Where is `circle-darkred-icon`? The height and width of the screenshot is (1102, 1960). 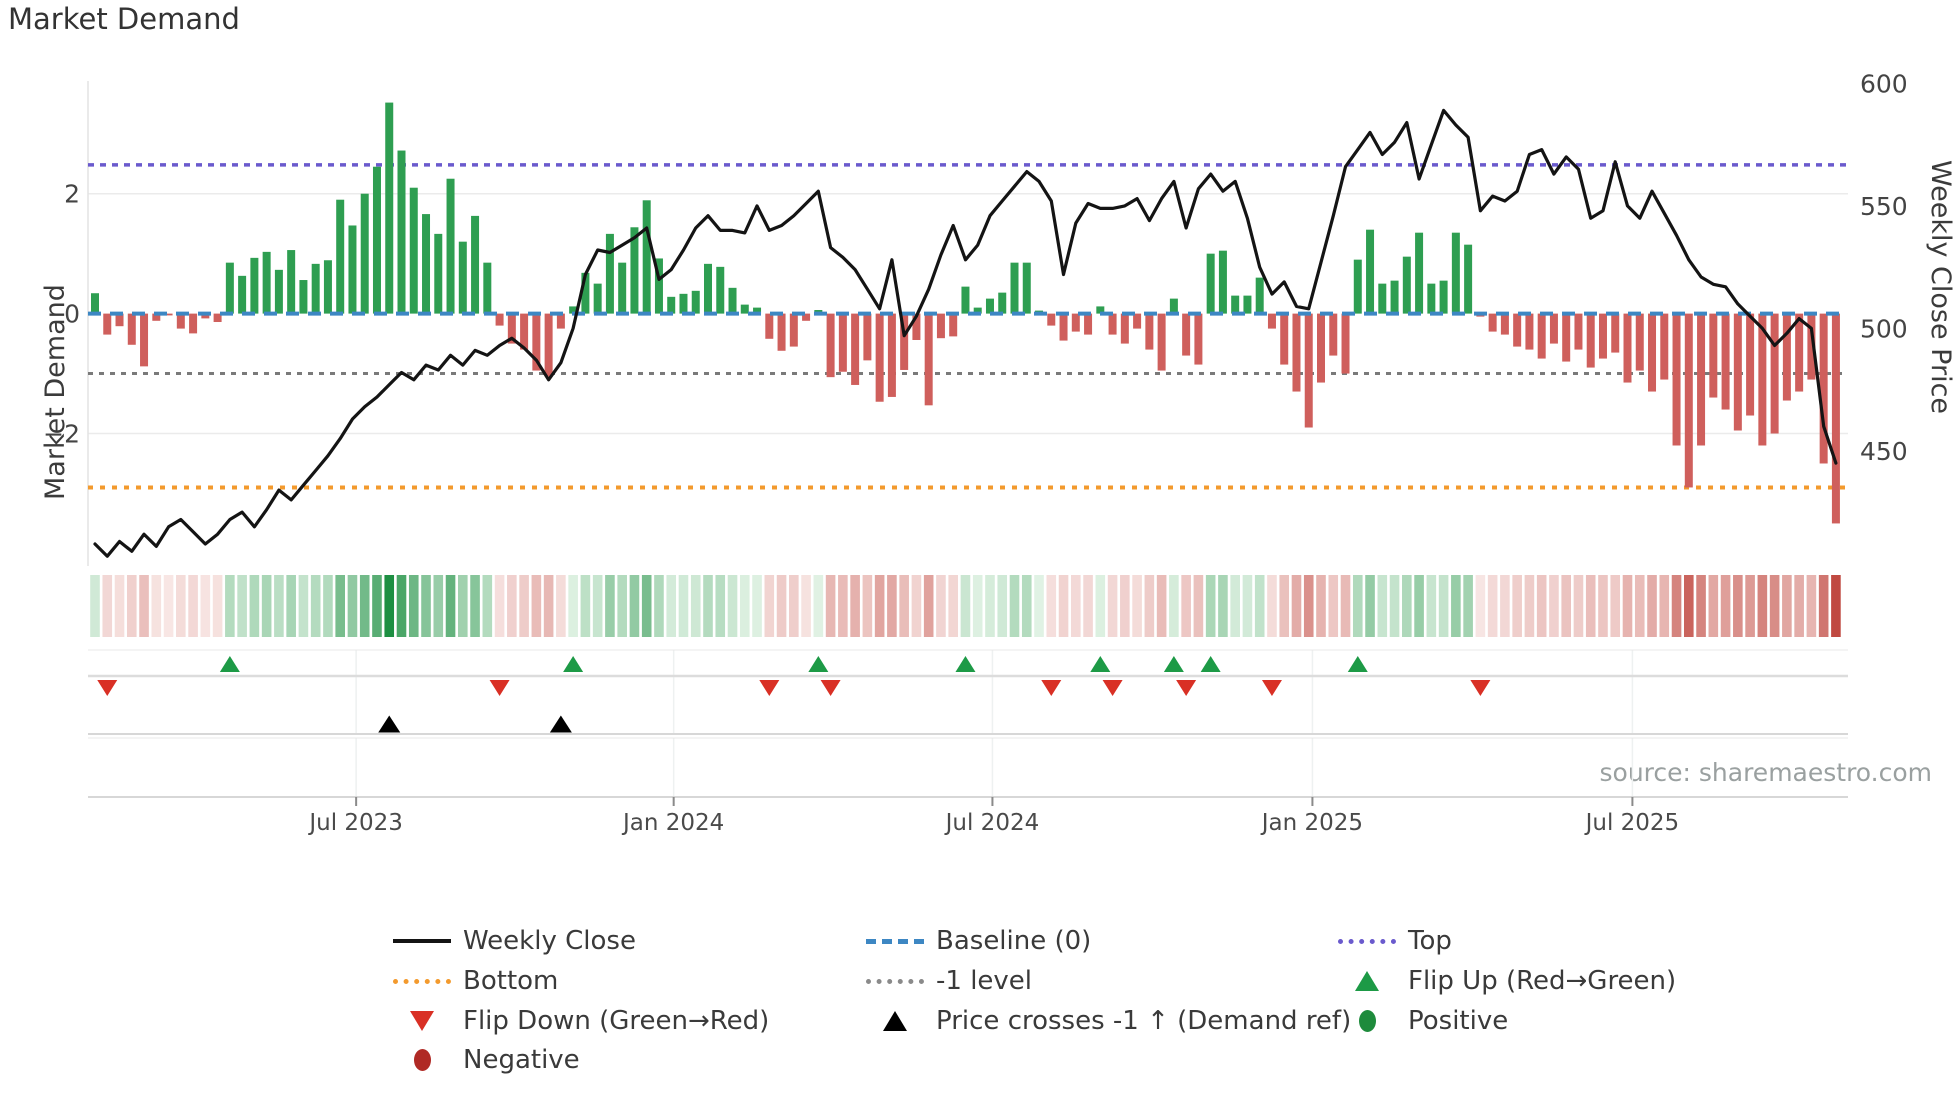
circle-darkred-icon is located at coordinates (422, 1060).